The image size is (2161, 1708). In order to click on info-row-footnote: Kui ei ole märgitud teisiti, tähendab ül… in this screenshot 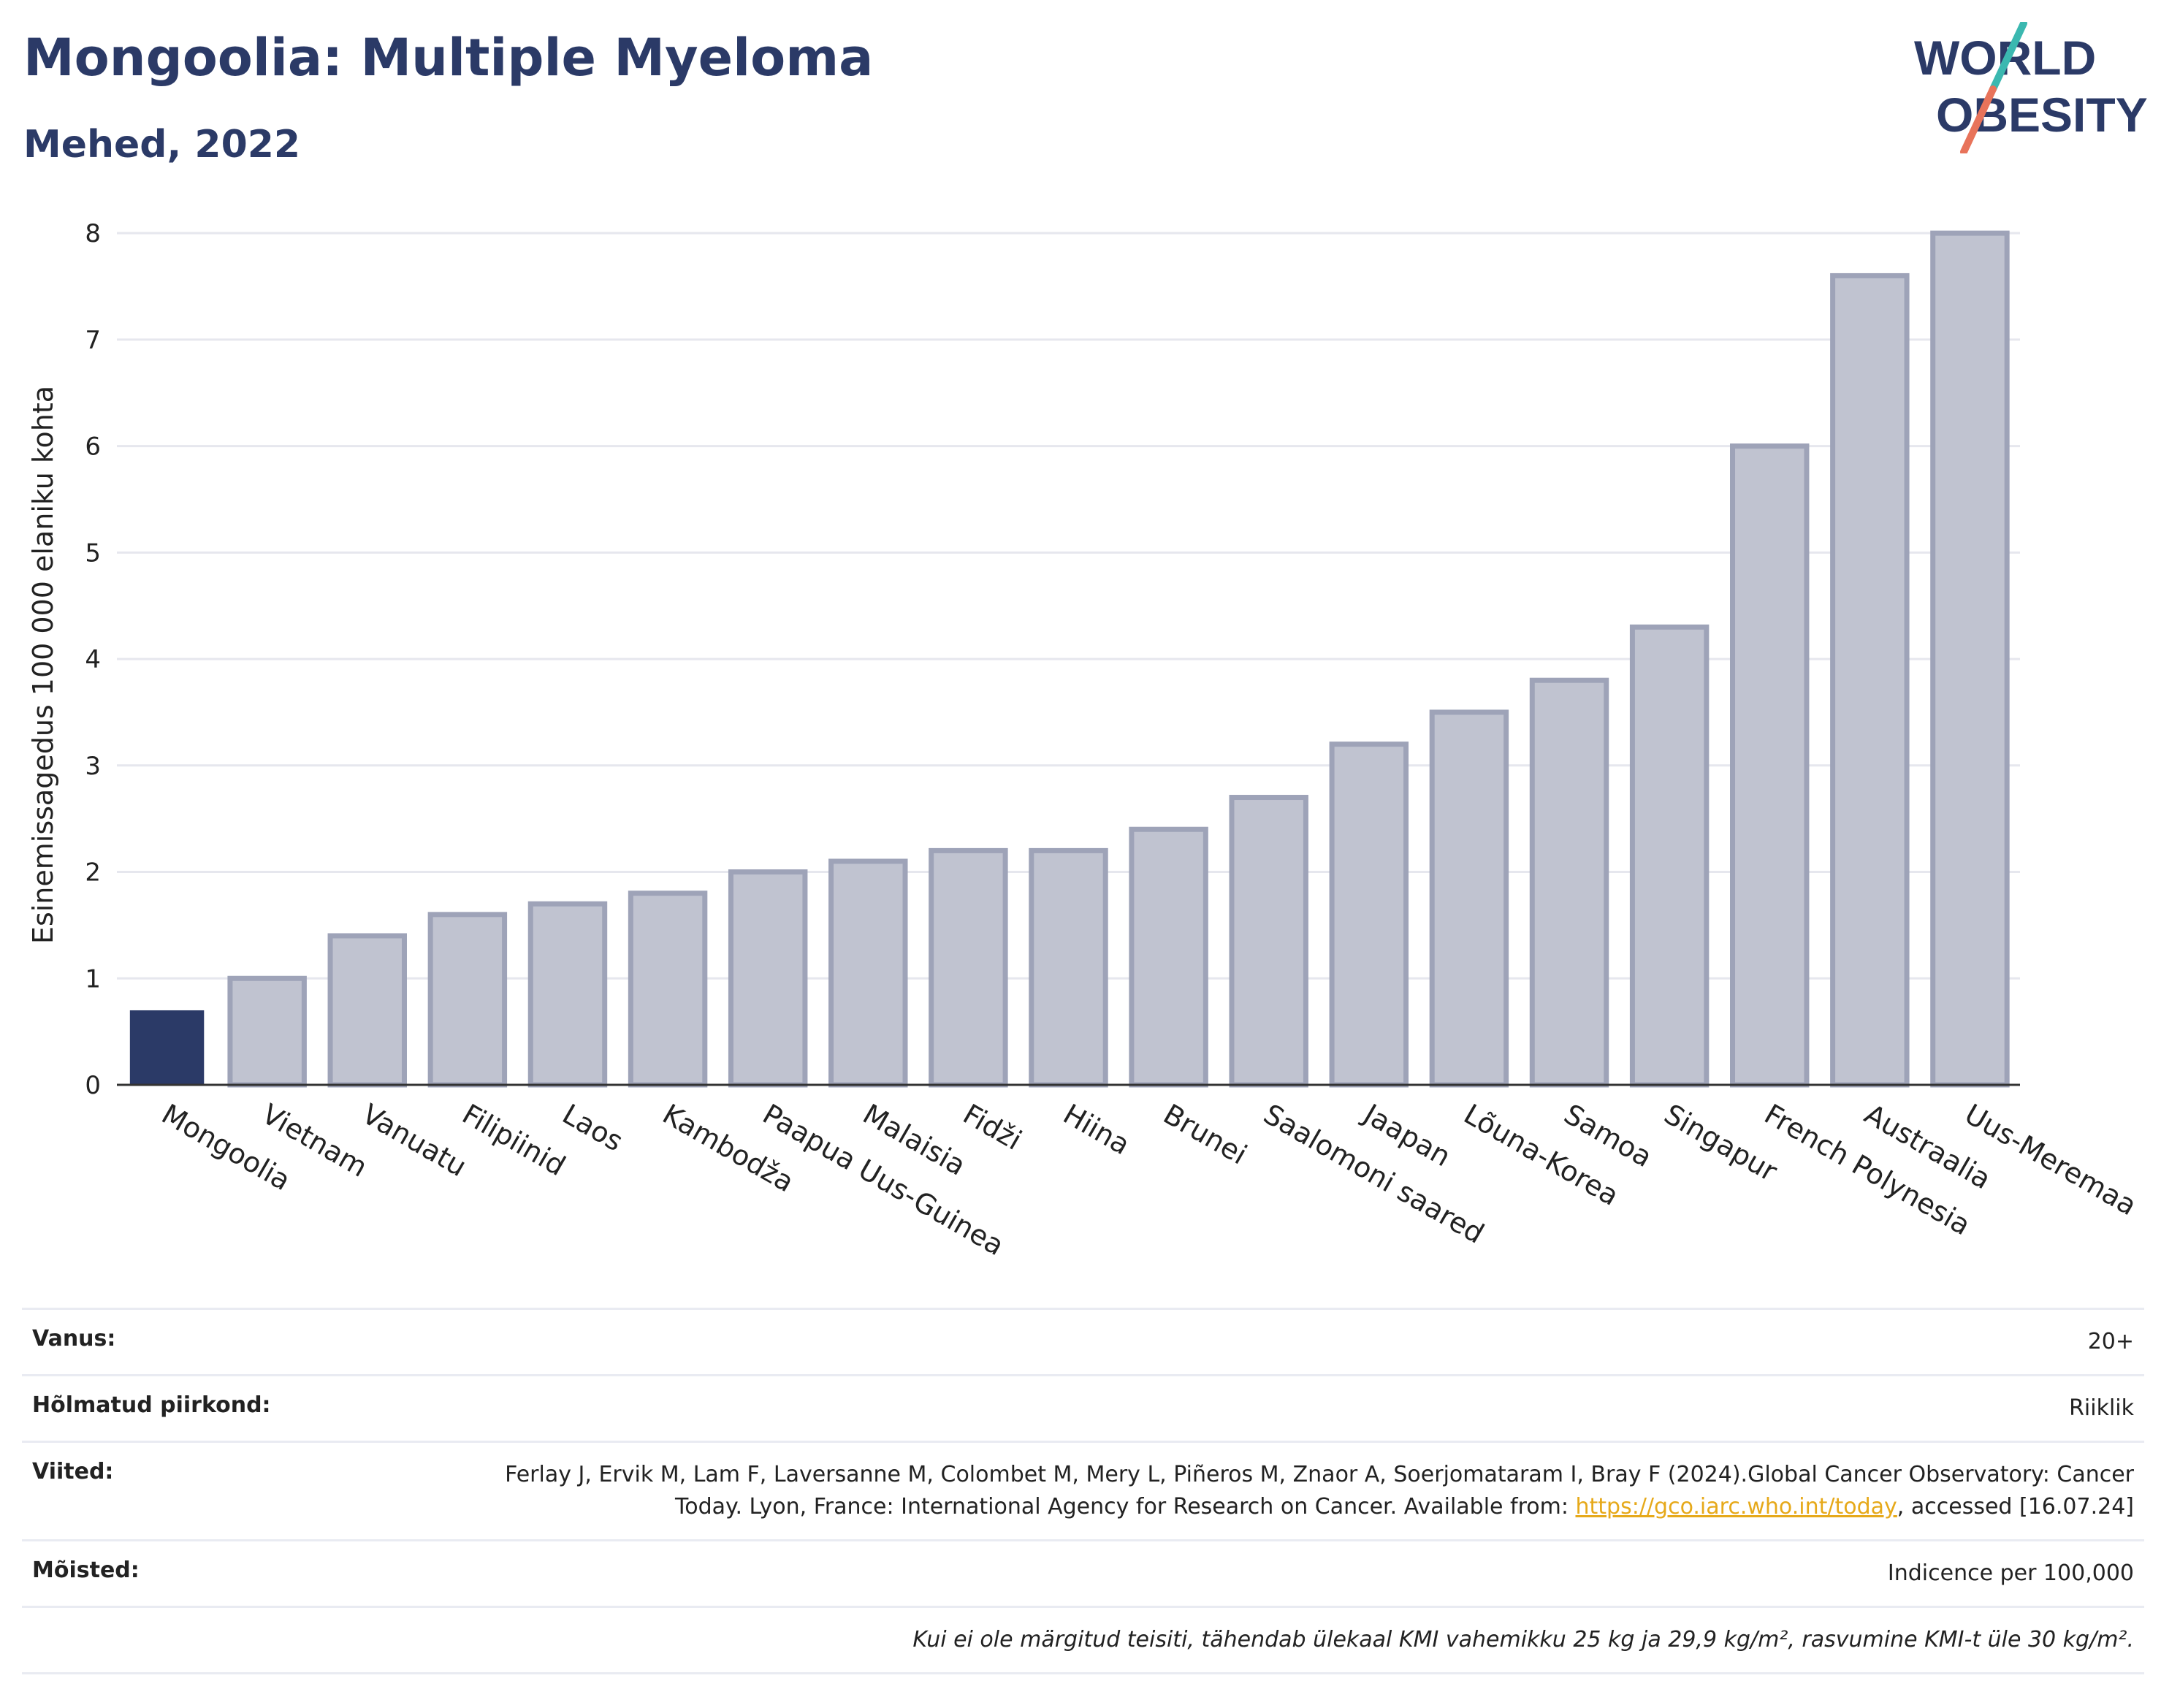, I will do `click(1083, 1640)`.